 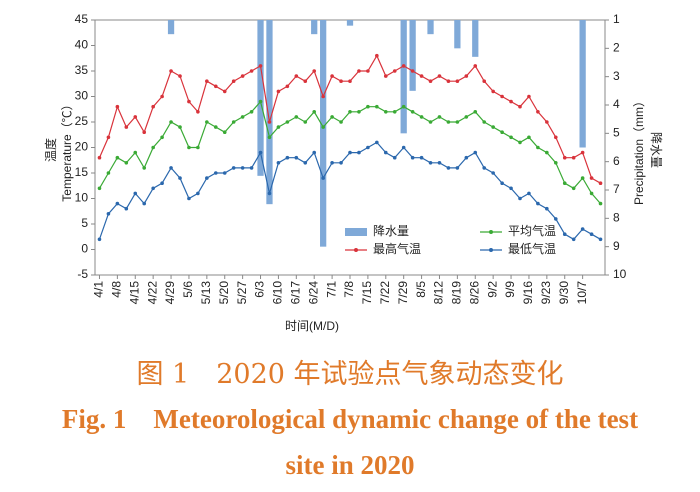 What do you see at coordinates (82, 147) in the screenshot?
I see `y-tick-label: 20` at bounding box center [82, 147].